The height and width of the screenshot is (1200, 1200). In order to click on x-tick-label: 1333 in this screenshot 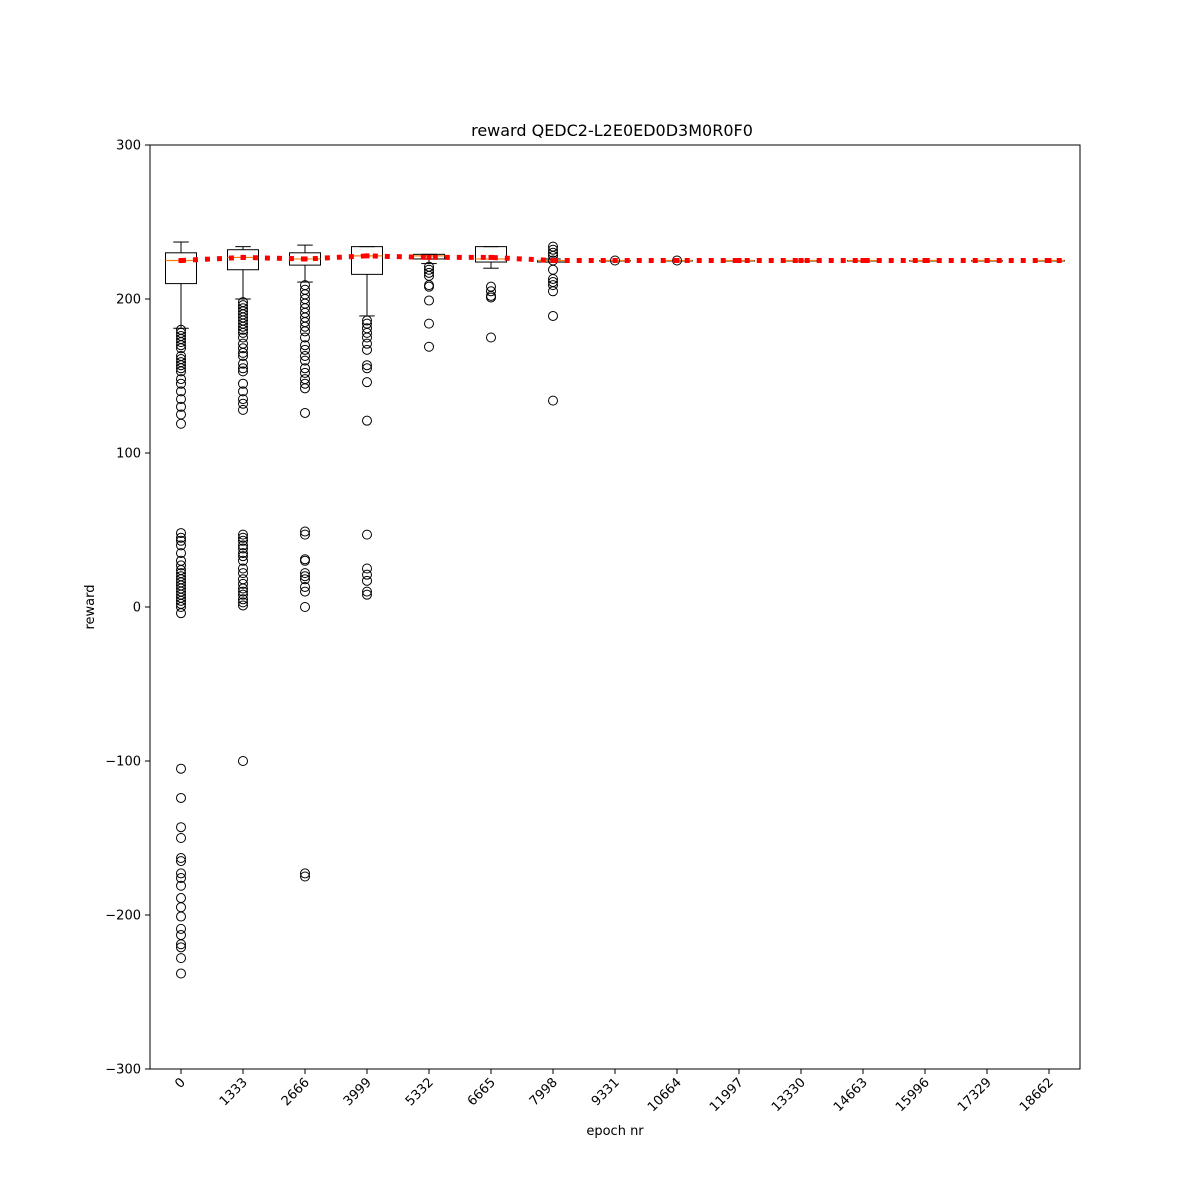, I will do `click(234, 1092)`.